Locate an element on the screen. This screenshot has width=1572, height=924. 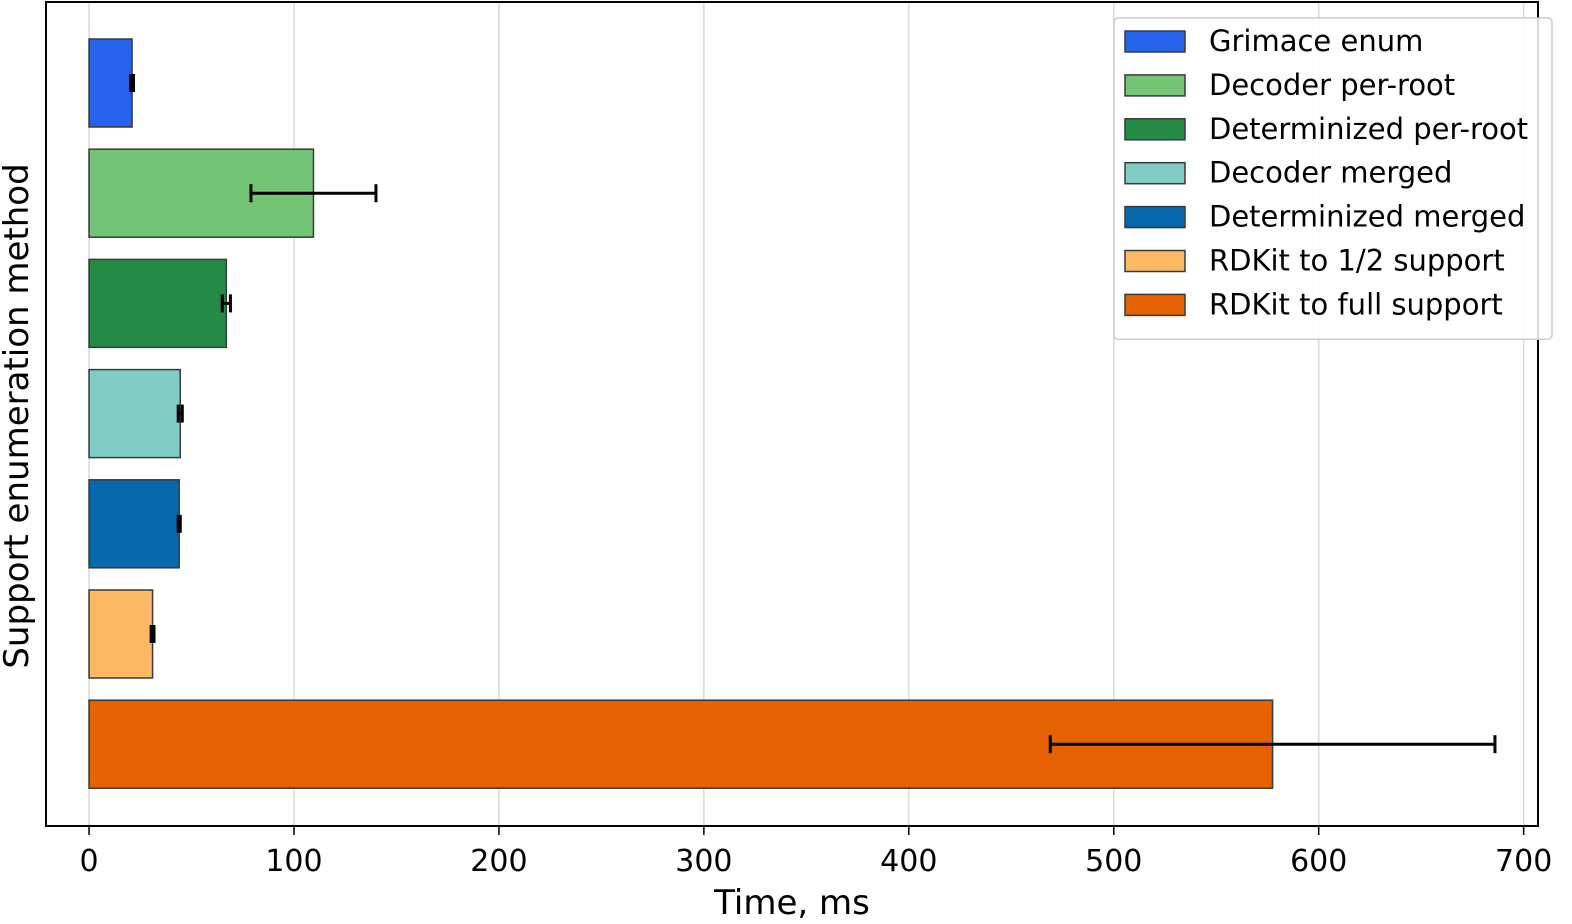
x-tick-label: 300 is located at coordinates (703, 861).